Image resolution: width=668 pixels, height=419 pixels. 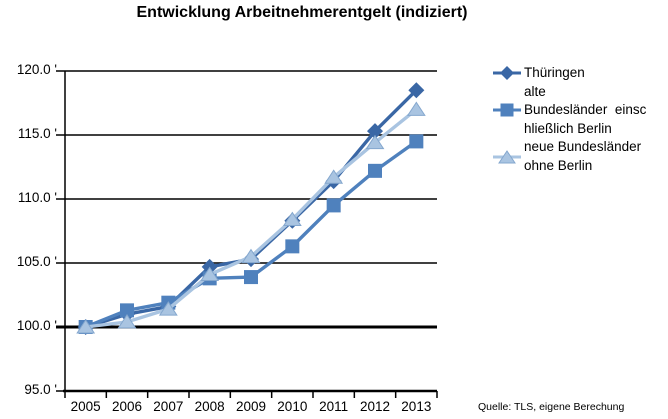 What do you see at coordinates (209, 406) in the screenshot?
I see `x-axis-tick-label: 2008` at bounding box center [209, 406].